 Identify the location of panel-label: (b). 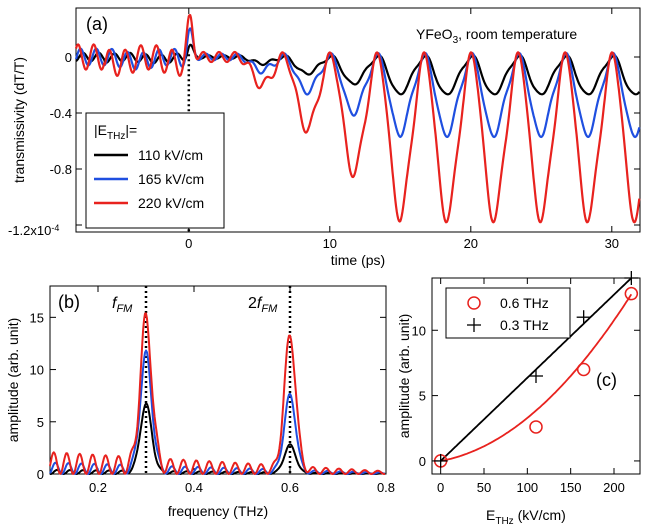
(69, 302).